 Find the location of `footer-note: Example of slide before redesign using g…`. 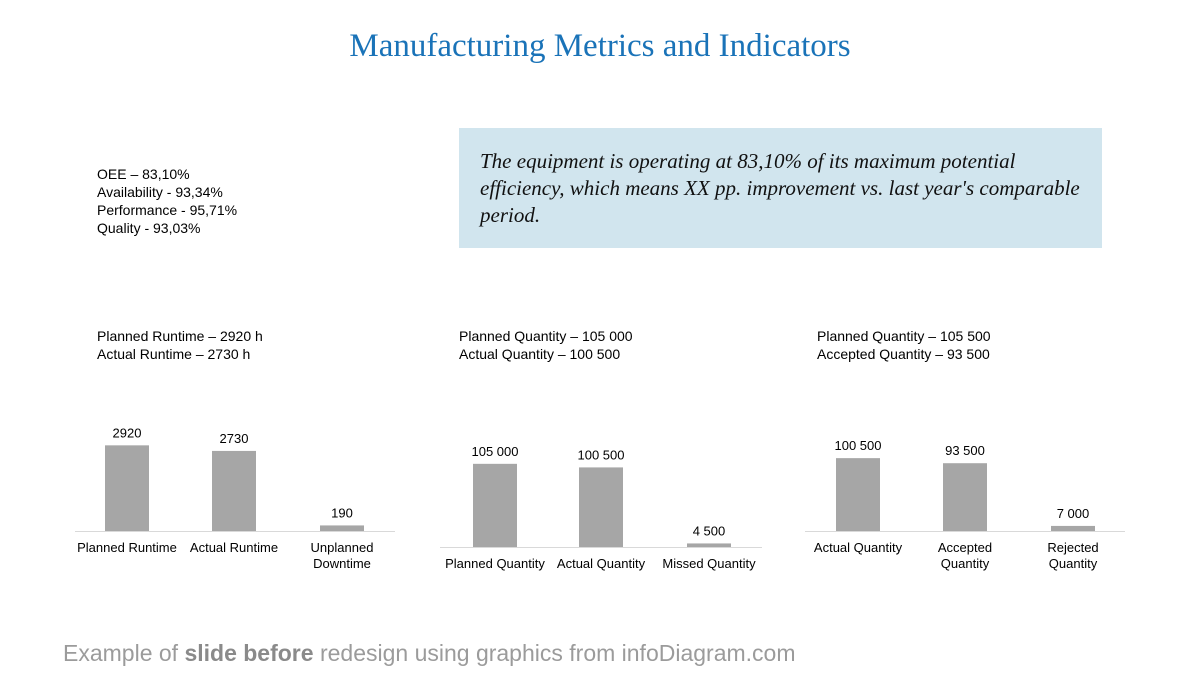

footer-note: Example of slide before redesign using g… is located at coordinates (429, 653).